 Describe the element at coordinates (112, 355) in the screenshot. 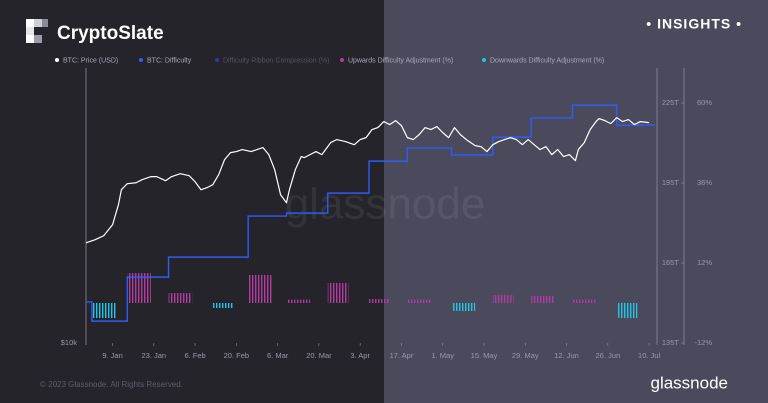

I see `x-tick-label: 9. Jan` at that location.